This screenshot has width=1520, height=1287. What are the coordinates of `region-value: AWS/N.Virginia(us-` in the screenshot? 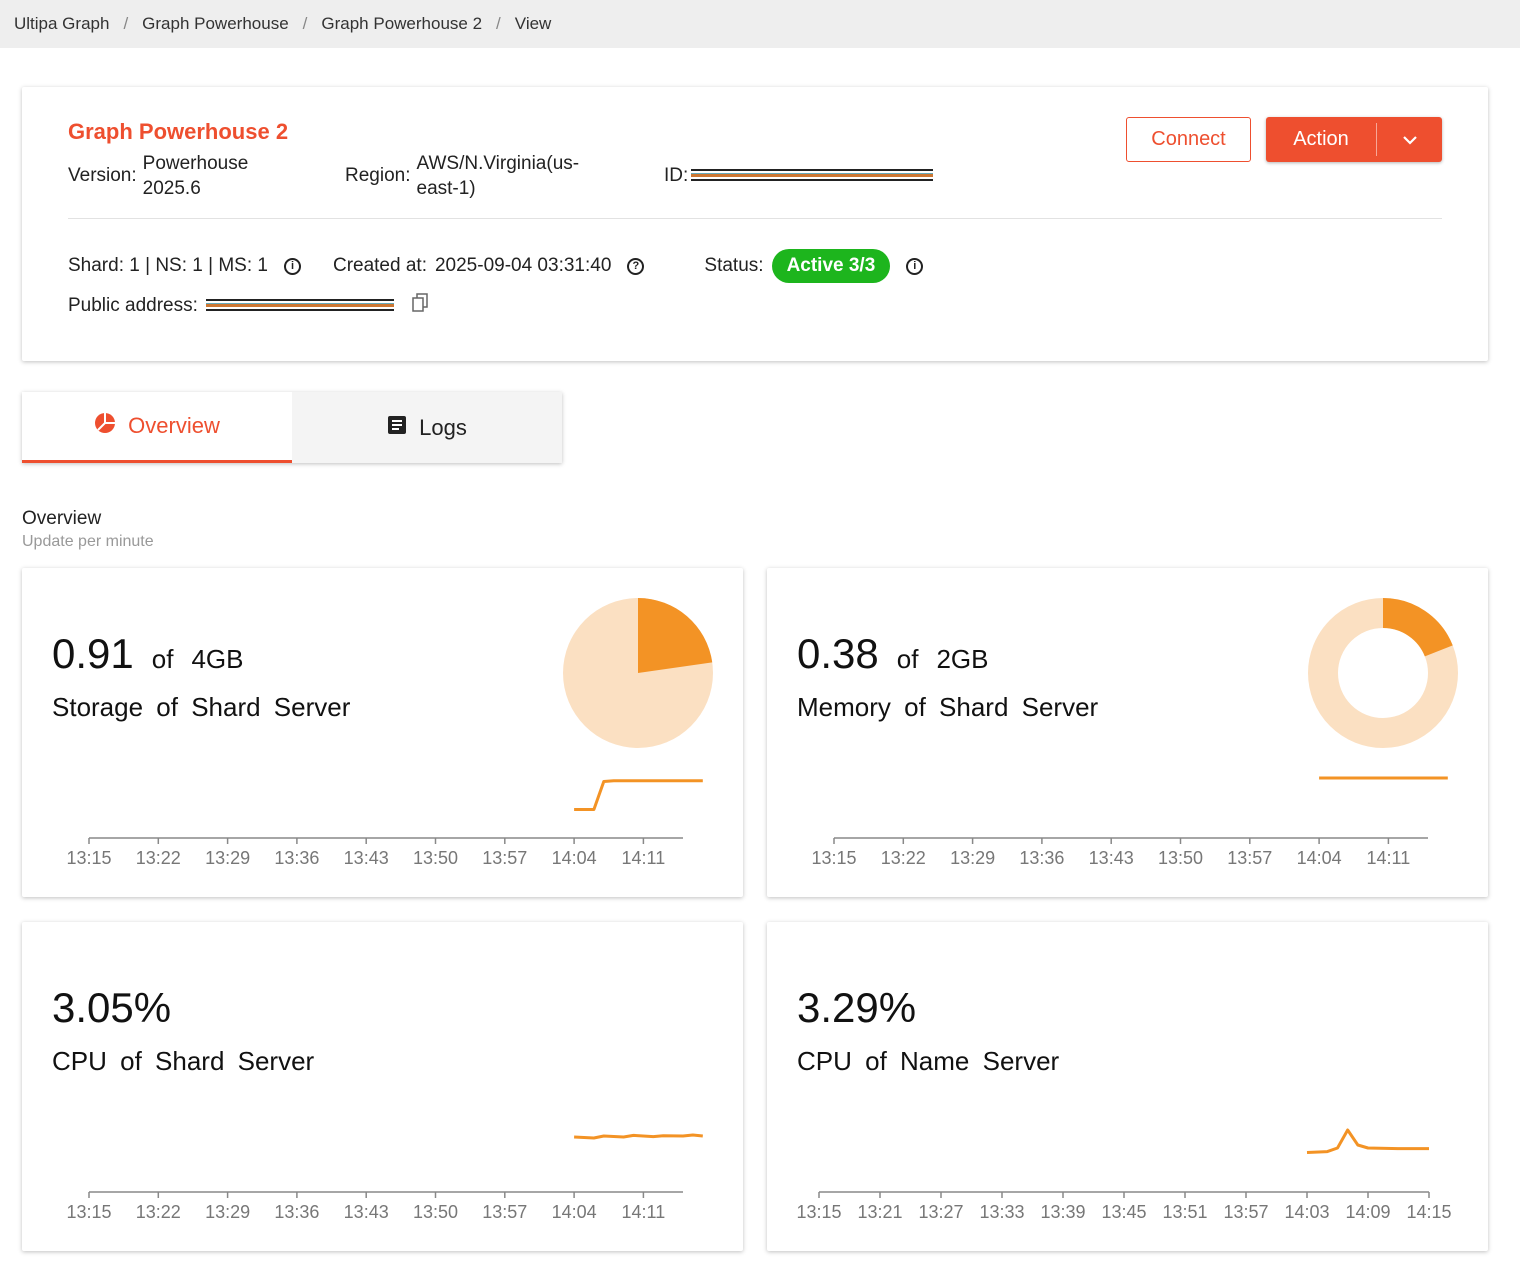 It's located at (498, 163).